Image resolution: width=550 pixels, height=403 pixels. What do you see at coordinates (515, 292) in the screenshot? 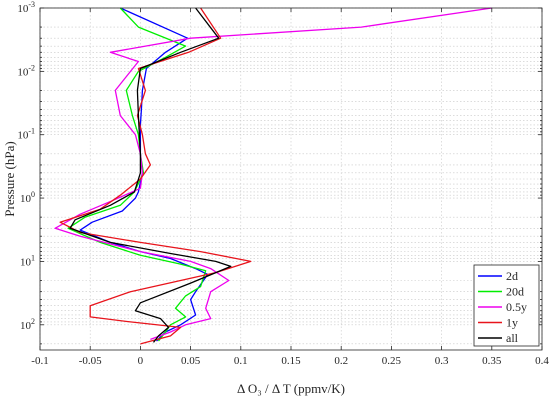
I see `legend-label-20d: 20d` at bounding box center [515, 292].